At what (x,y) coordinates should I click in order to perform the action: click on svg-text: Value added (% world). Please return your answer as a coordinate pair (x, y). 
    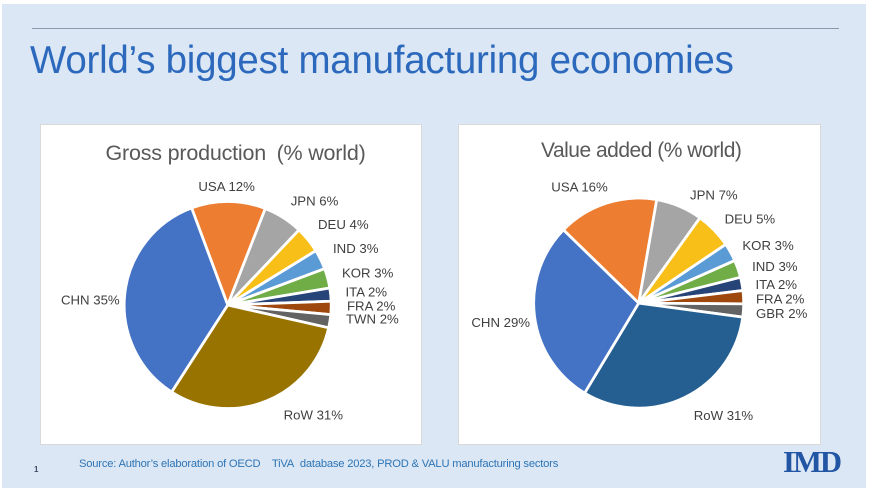
    Looking at the image, I should click on (641, 150).